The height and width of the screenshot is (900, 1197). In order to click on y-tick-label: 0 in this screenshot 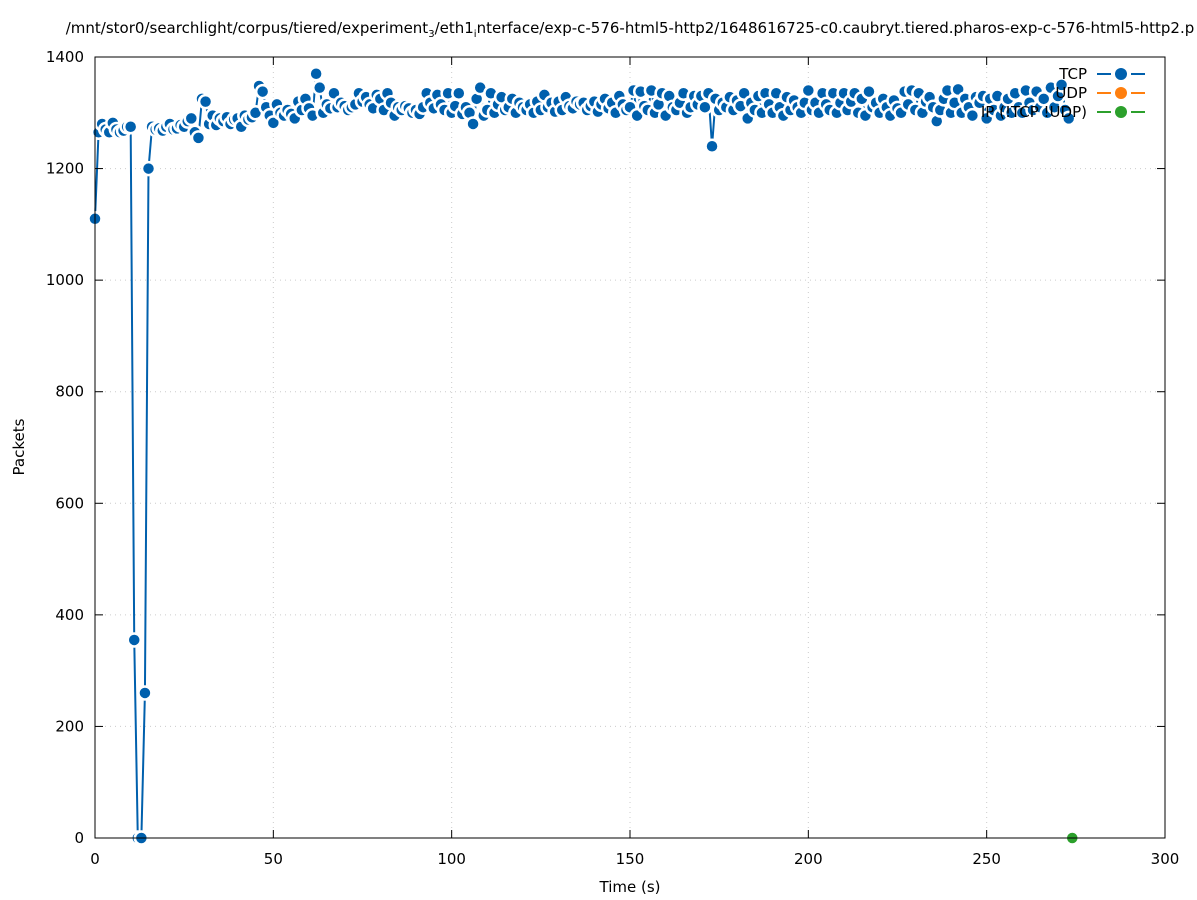, I will do `click(79, 838)`.